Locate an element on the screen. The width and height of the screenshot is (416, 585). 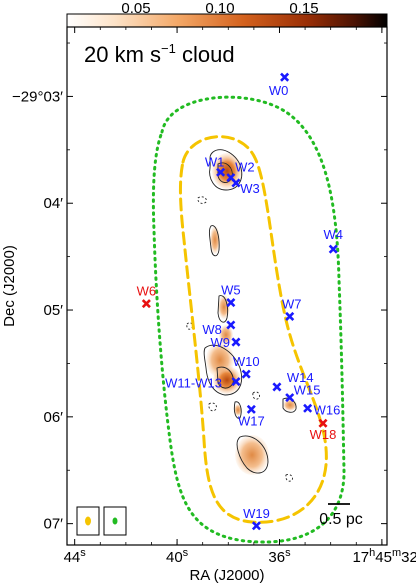
source-marker: W2 is located at coordinates (240, 171).